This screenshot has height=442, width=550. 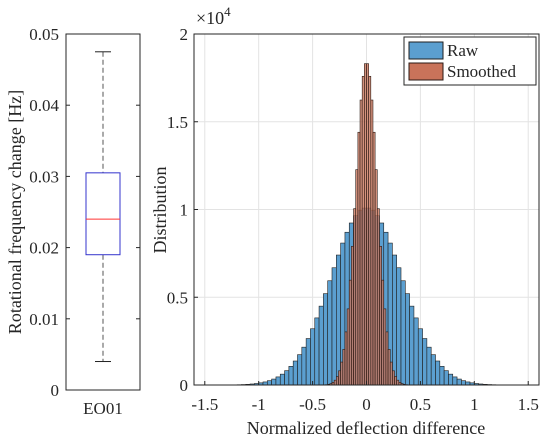 What do you see at coordinates (470, 61) in the screenshot?
I see `legend: Raw Smoothed` at bounding box center [470, 61].